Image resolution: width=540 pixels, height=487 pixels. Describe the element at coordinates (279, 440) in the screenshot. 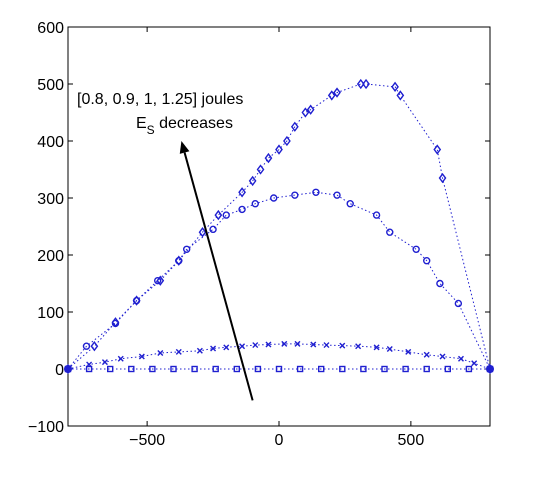

I see `x-tick-label: 0` at that location.